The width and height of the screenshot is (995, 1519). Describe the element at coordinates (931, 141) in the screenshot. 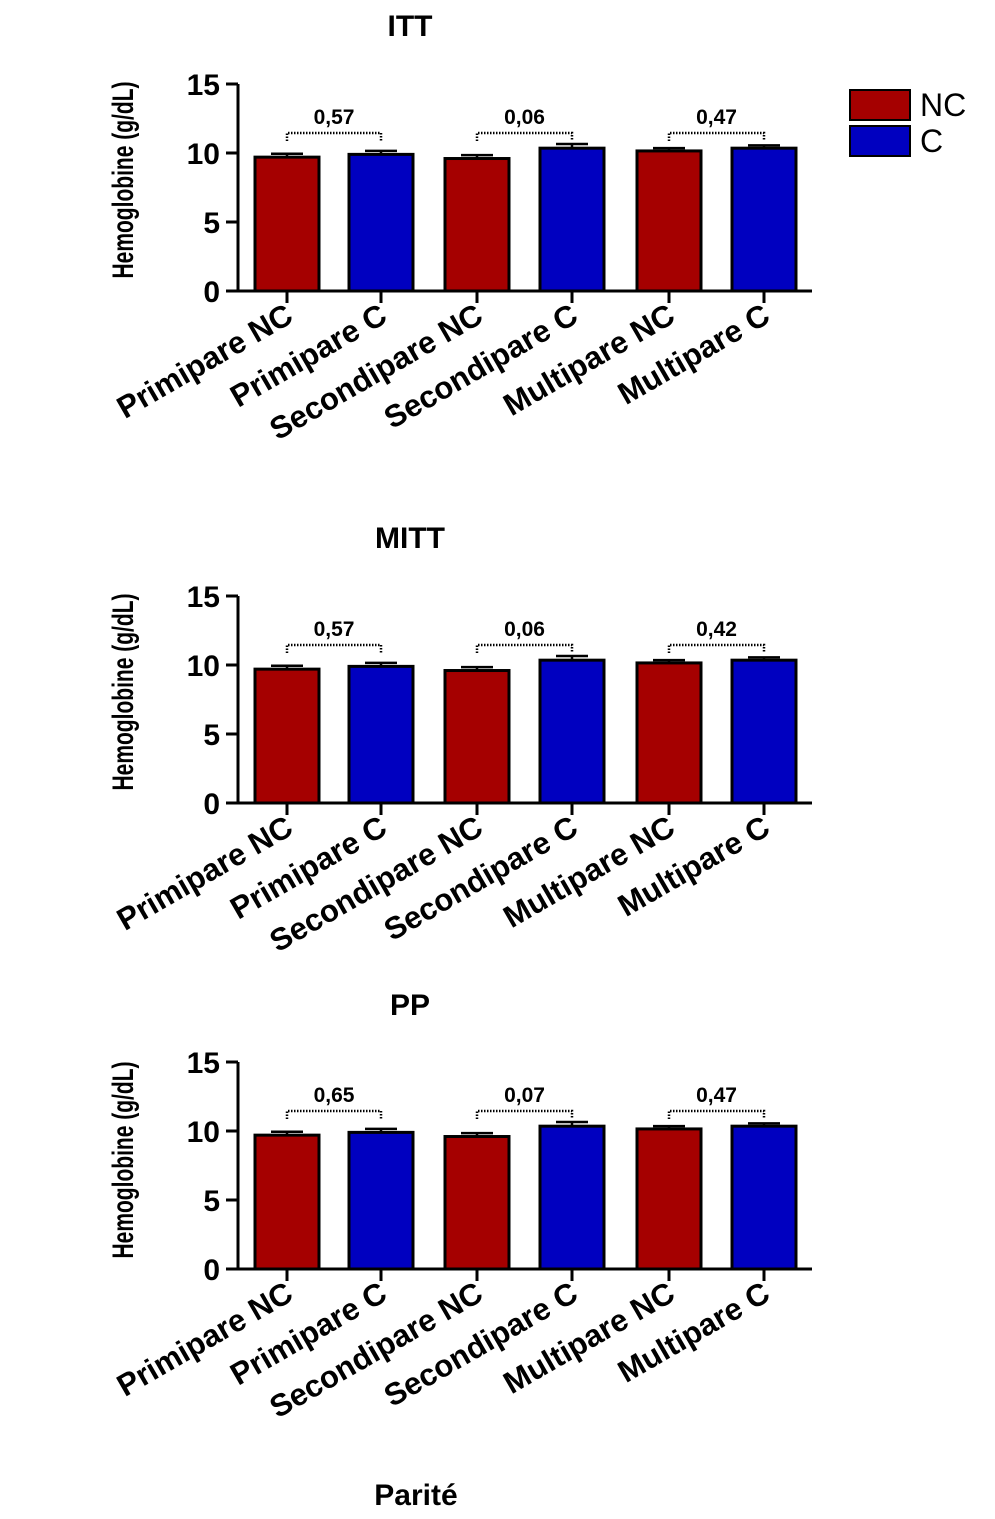

I see `legend-label-c: C` at that location.